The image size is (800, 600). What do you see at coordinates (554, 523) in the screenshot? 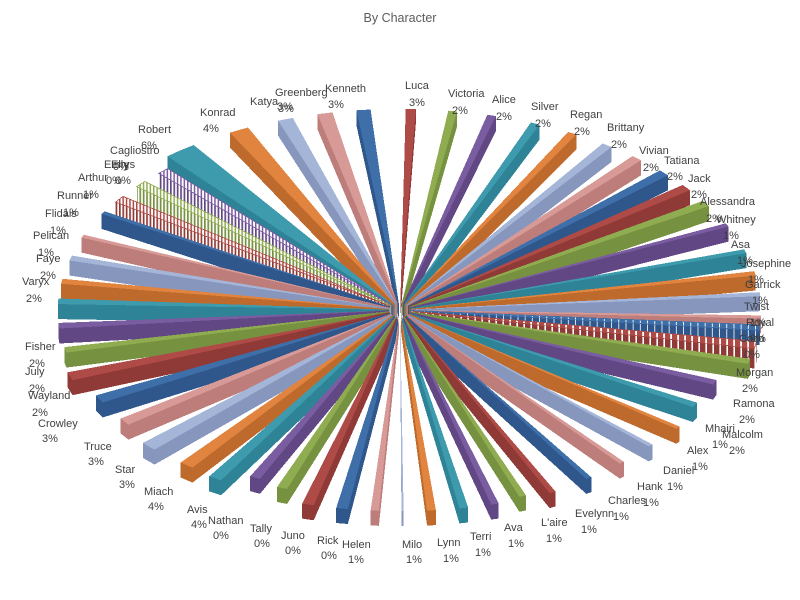
I see `svg-text: L'aire` at bounding box center [554, 523].